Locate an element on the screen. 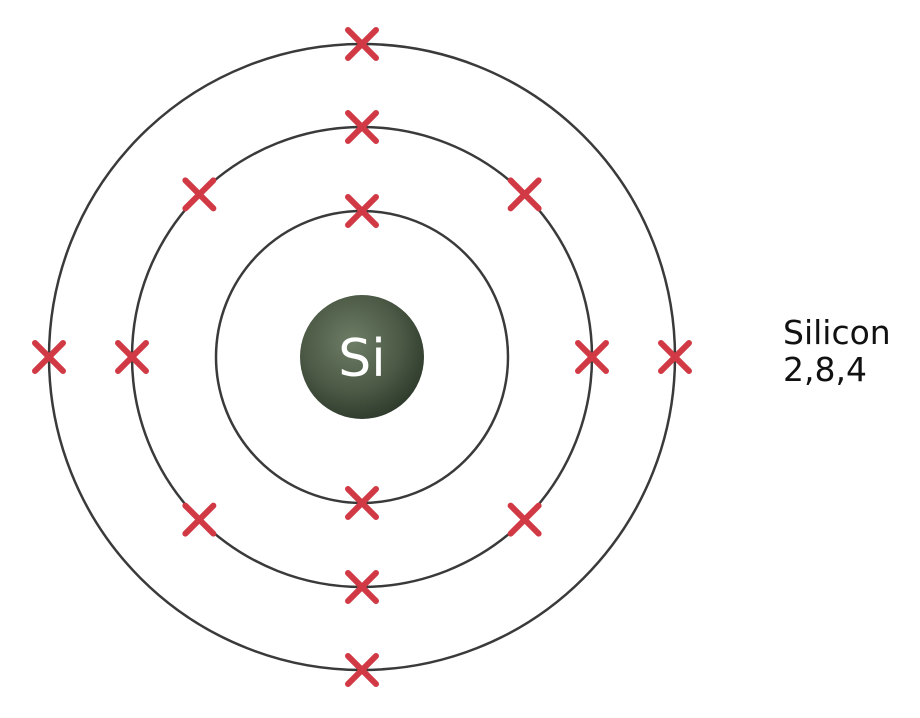  nucleus is located at coordinates (362, 357).